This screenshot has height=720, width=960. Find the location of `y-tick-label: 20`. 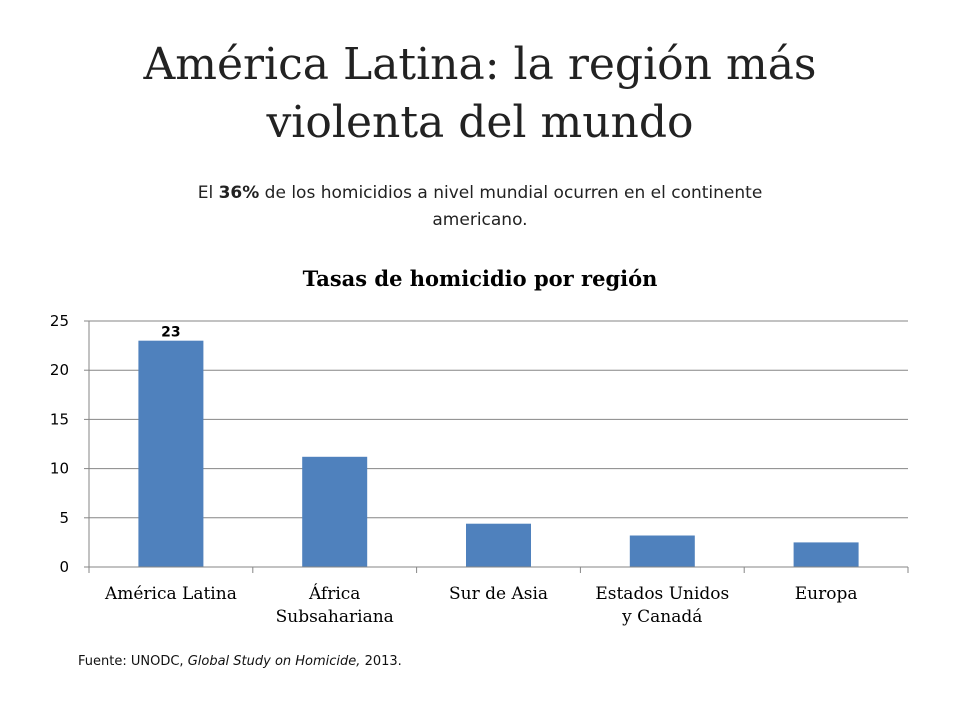

y-tick-label: 20 is located at coordinates (59, 370).